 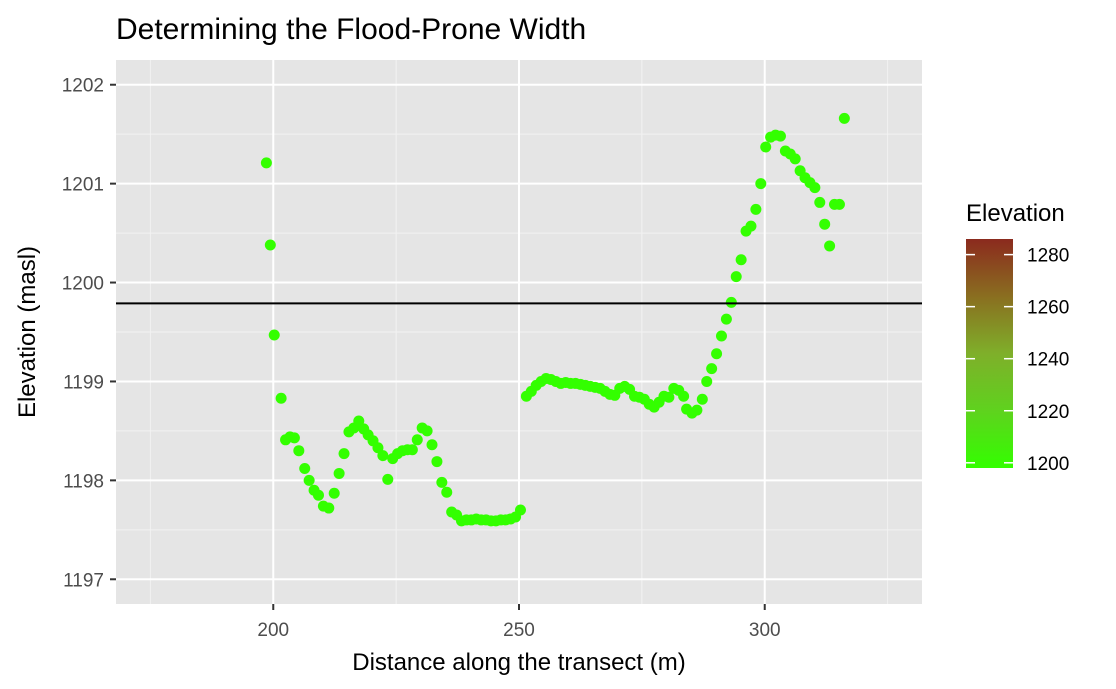 I want to click on legend-tick-label: 1220, so click(x=1048, y=412).